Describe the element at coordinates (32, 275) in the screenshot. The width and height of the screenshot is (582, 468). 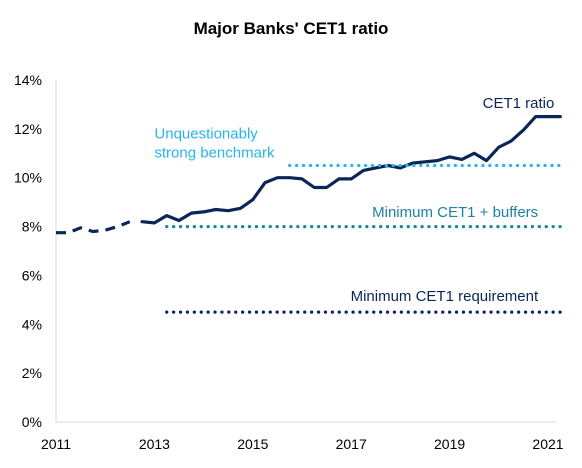
I see `y-tick-label: 6%` at that location.